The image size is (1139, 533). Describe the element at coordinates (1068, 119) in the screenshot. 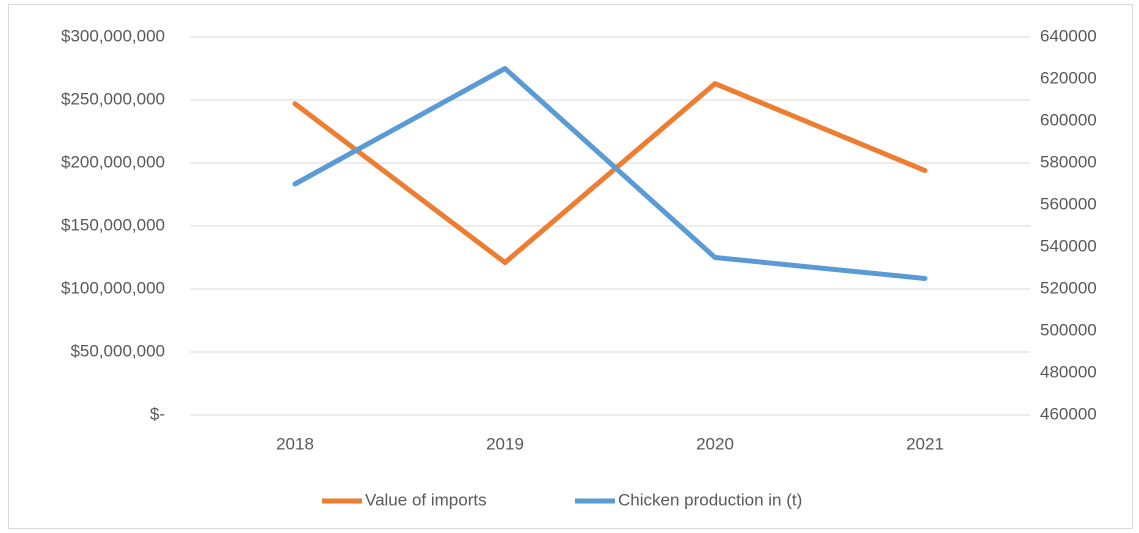

I see `y2-tick-label: 600000` at that location.